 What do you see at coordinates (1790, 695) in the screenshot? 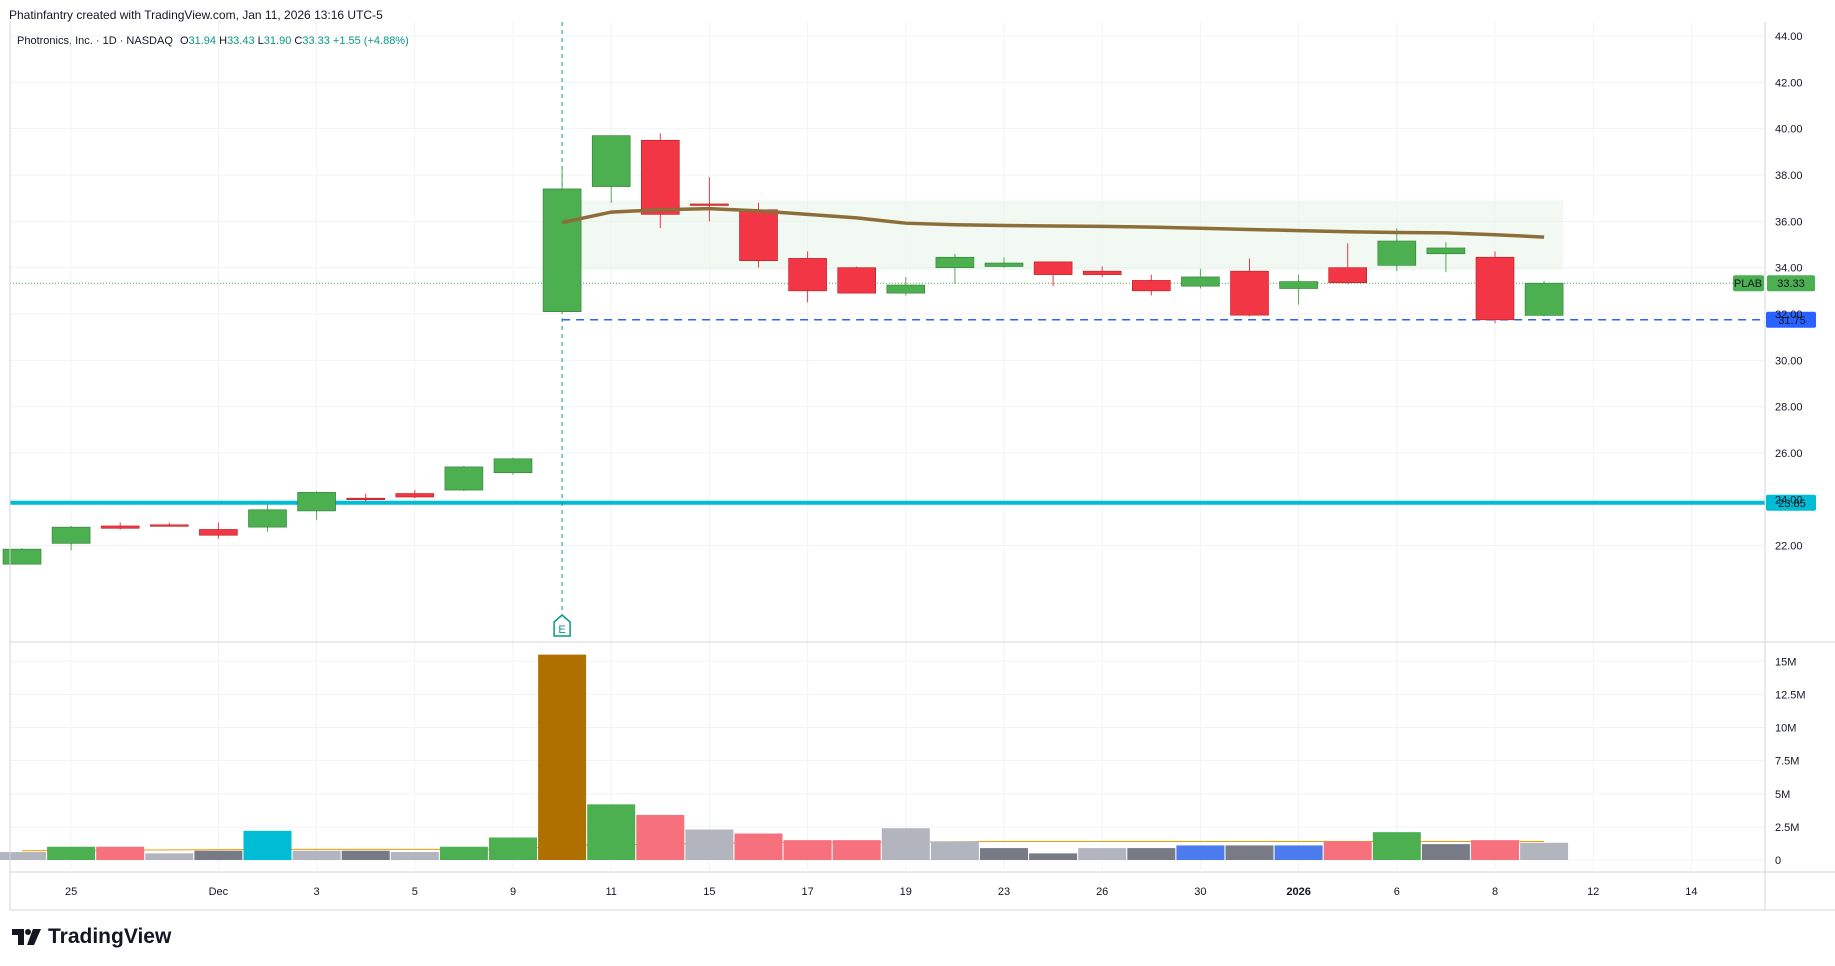
I see `volume-tick-label: 12.5M` at bounding box center [1790, 695].